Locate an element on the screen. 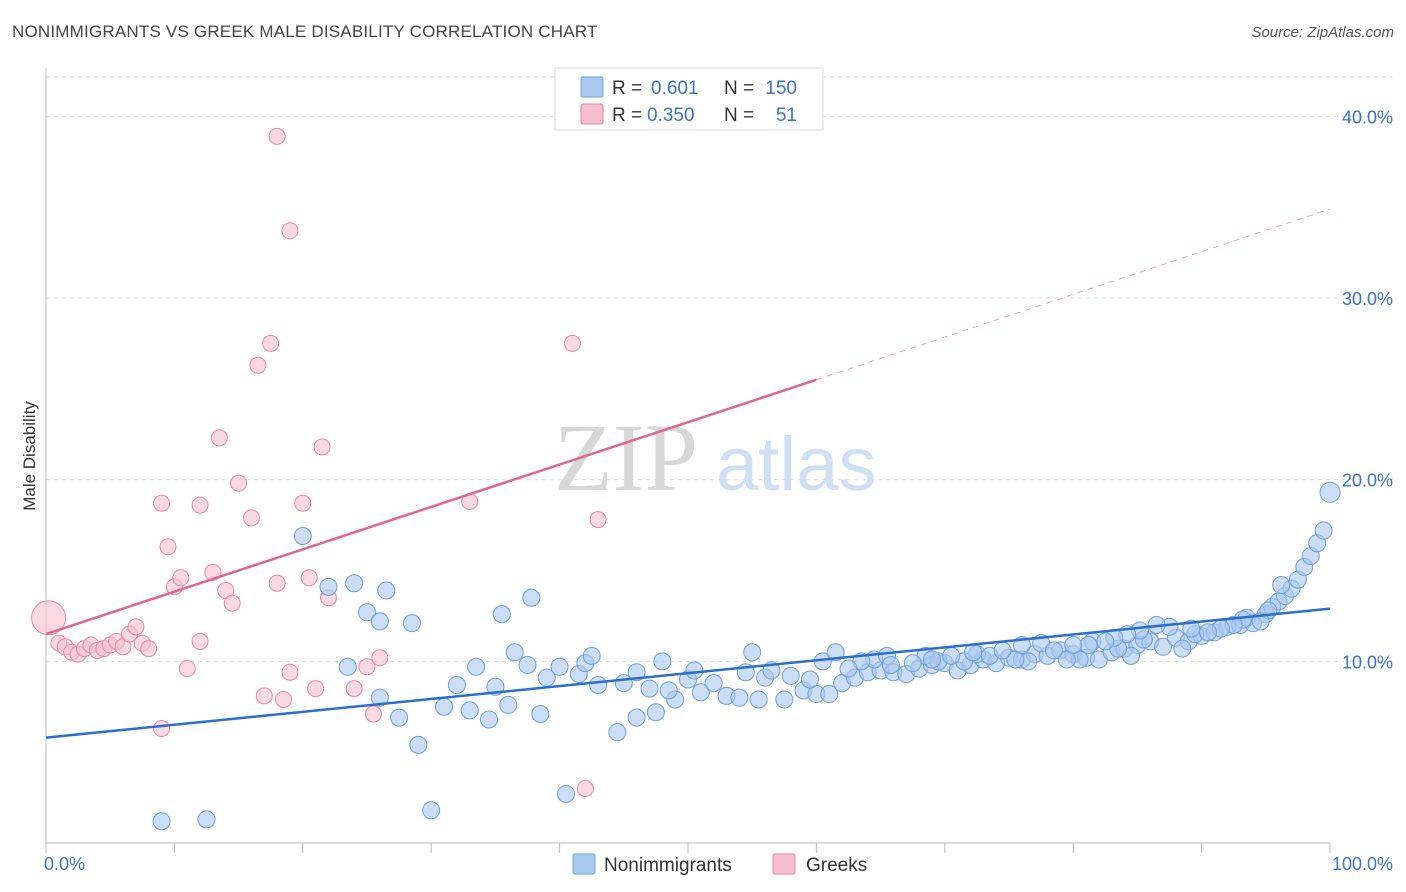 This screenshot has width=1406, height=892. legend-r-value: 0.350 is located at coordinates (671, 115).